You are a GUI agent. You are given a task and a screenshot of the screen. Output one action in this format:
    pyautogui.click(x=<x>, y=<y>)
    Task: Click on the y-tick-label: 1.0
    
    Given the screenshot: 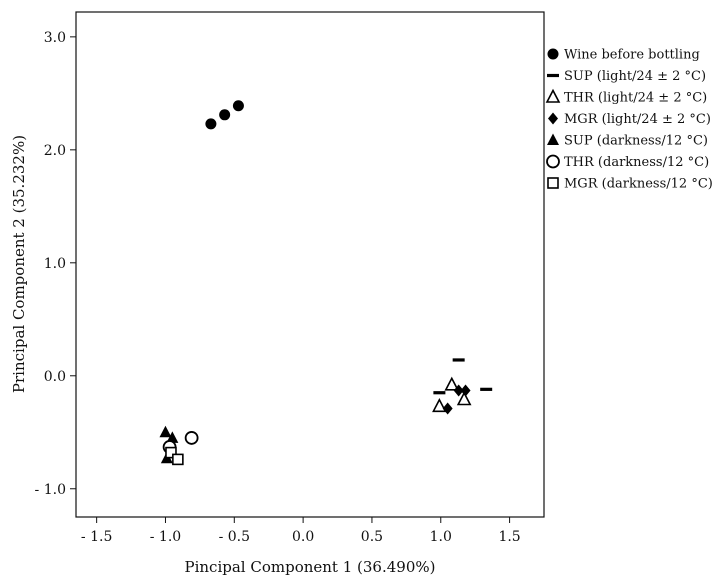 What is the action you would take?
    pyautogui.click(x=55, y=264)
    